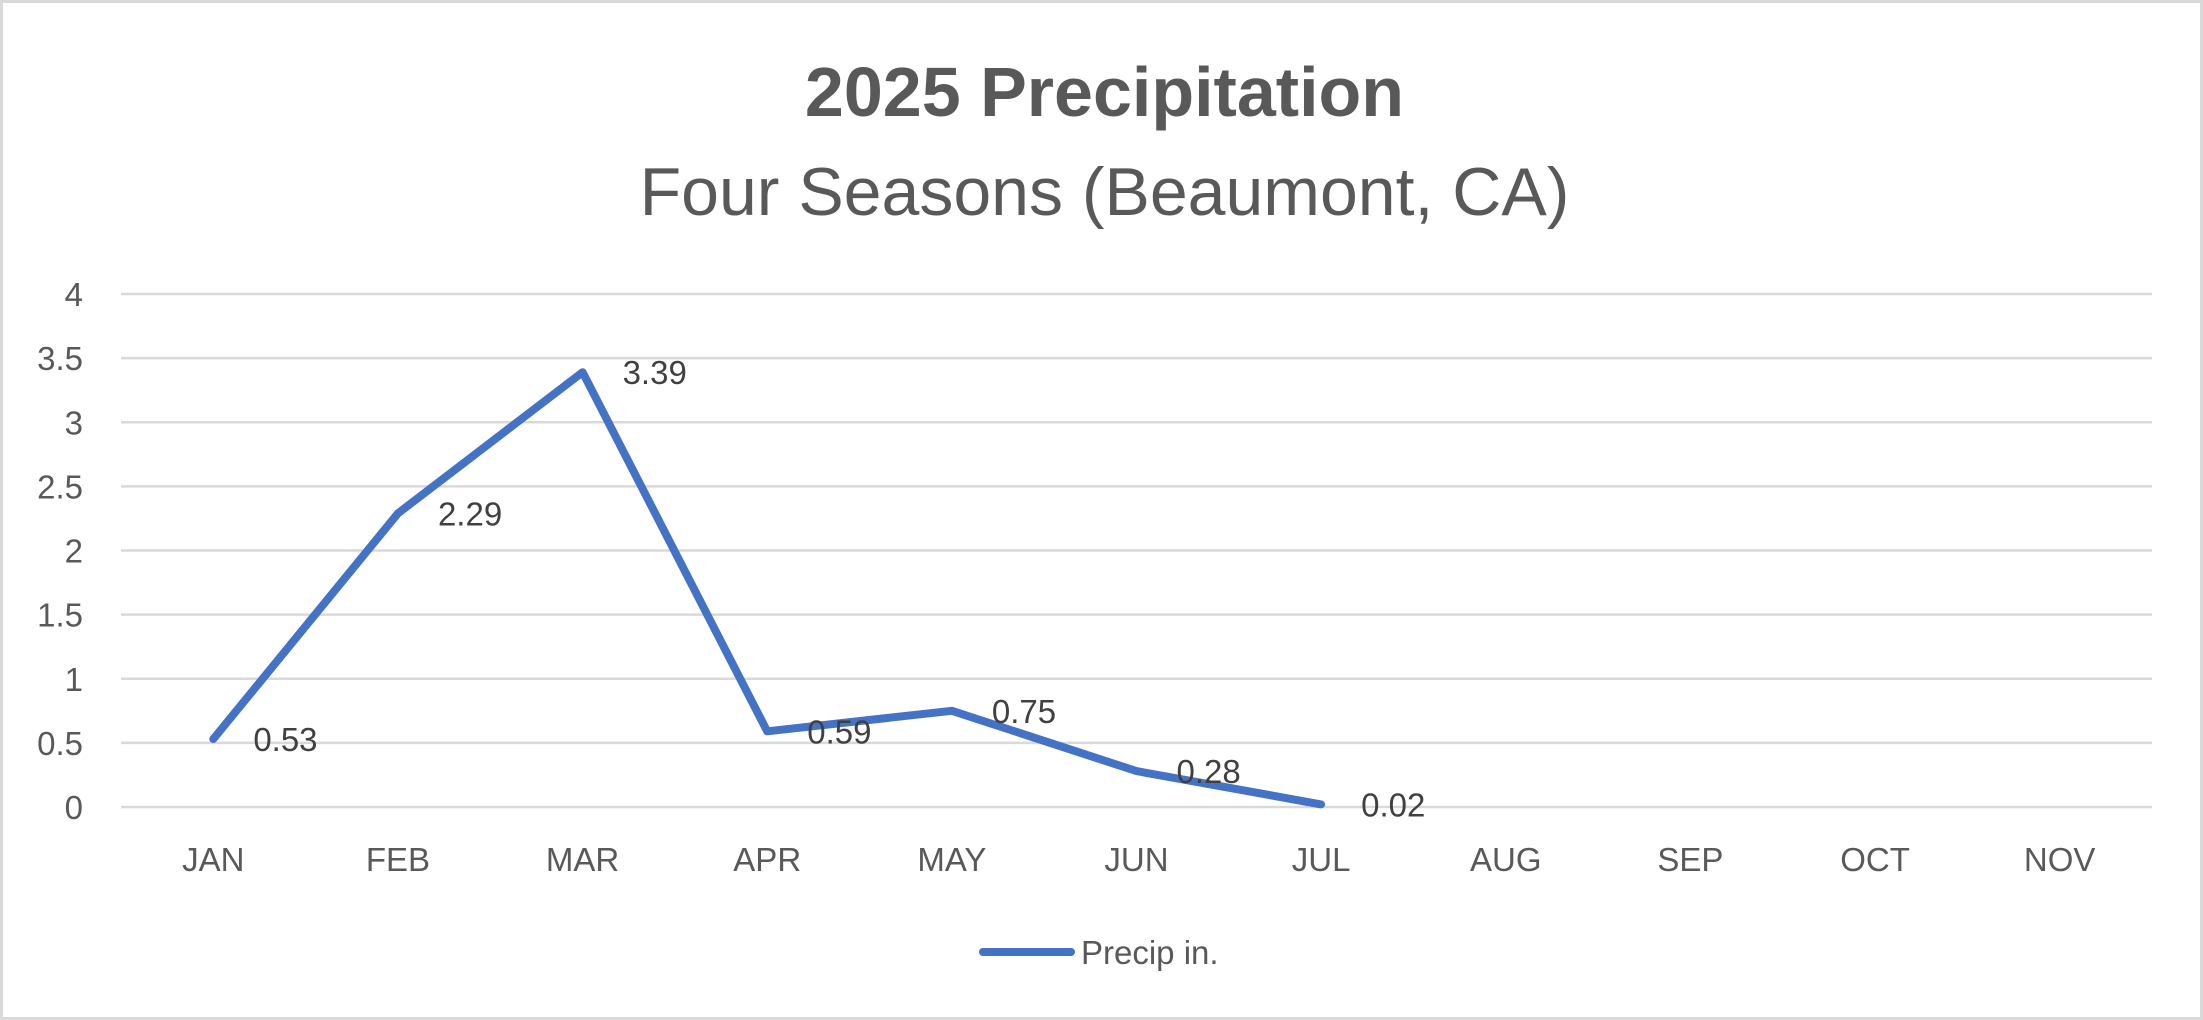 The image size is (2203, 1020). What do you see at coordinates (470, 513) in the screenshot?
I see `data-label: 2.29` at bounding box center [470, 513].